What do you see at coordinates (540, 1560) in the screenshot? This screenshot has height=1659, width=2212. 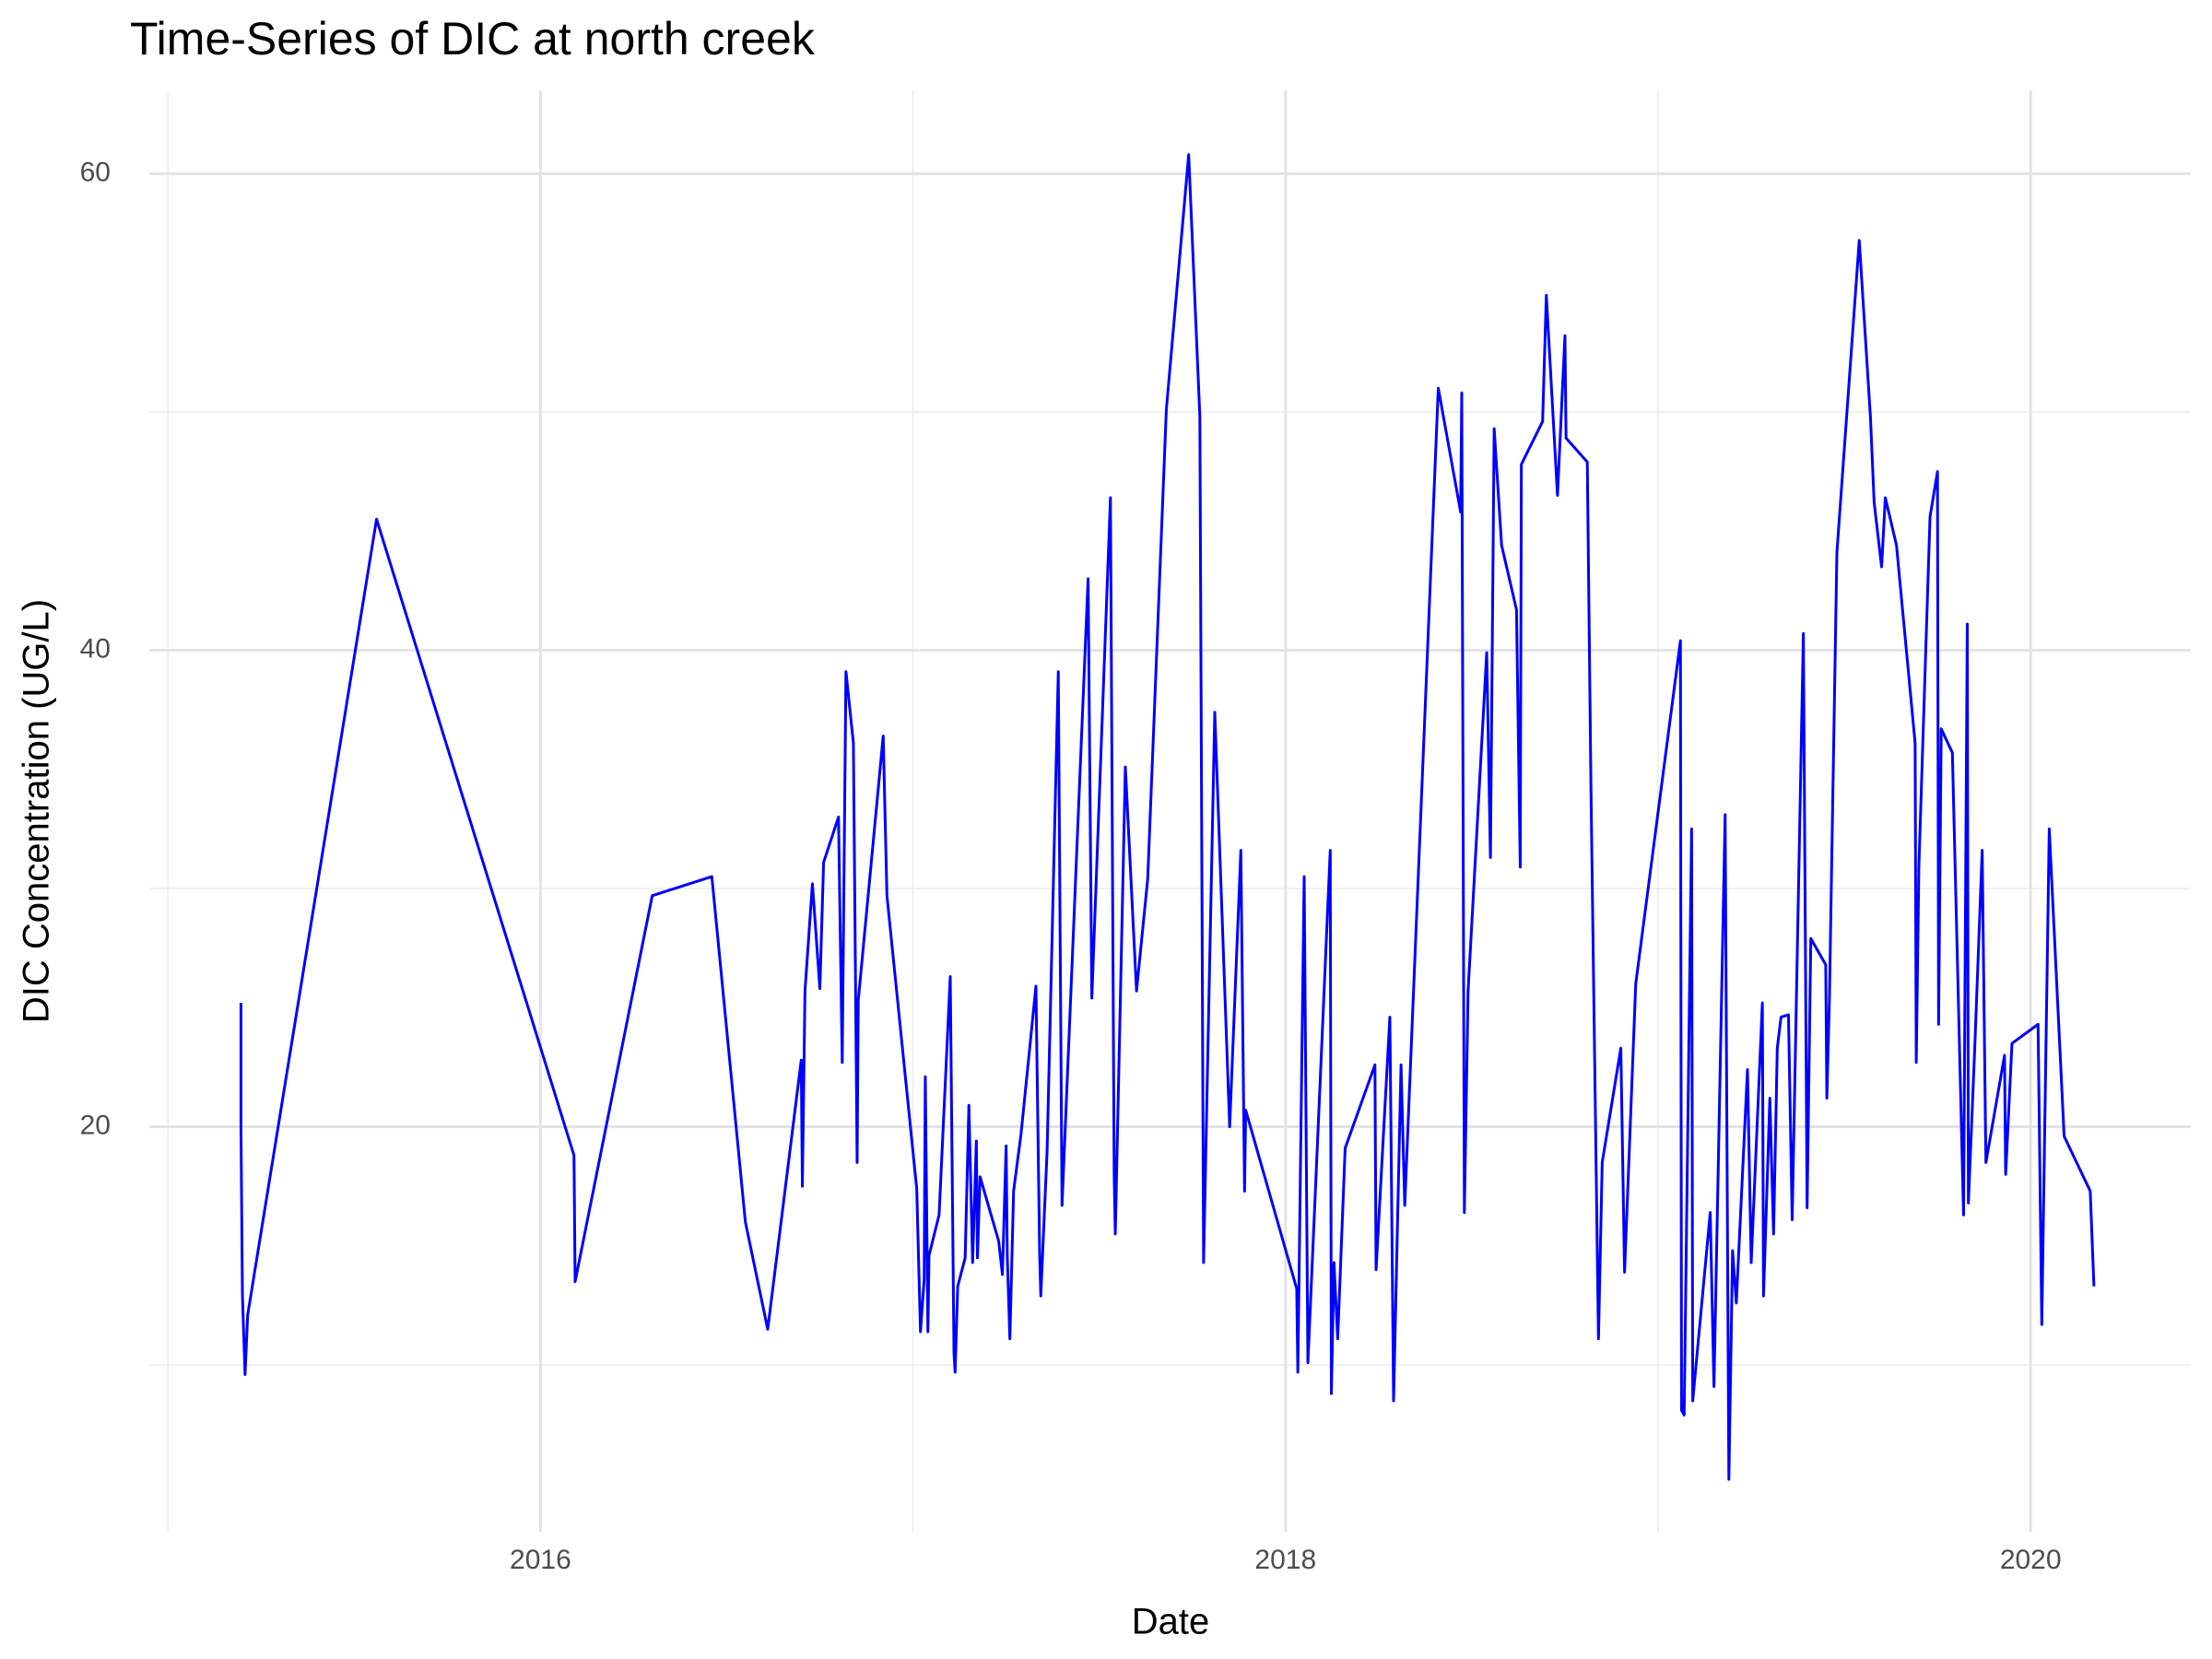 I see `x-tick-label: 2016` at bounding box center [540, 1560].